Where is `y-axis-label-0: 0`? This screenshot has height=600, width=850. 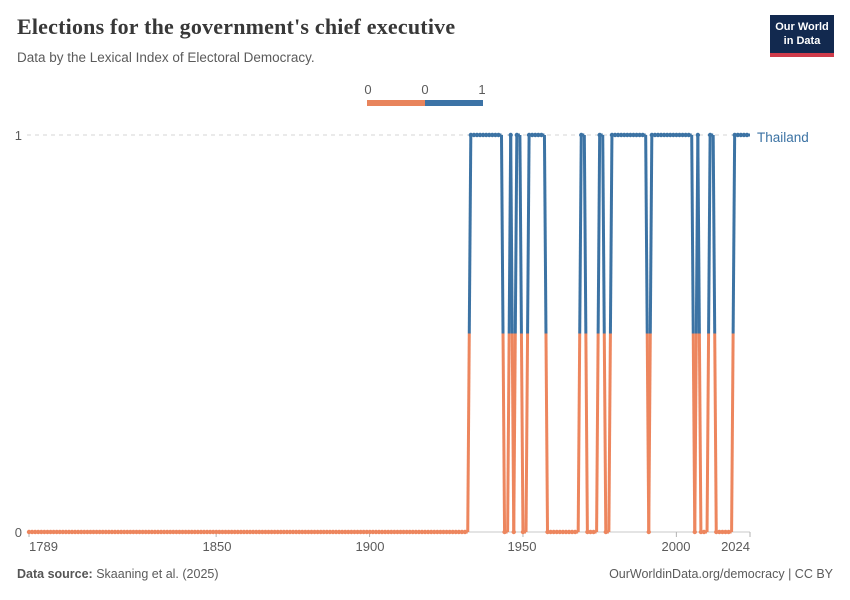
y-axis-label-0: 0 is located at coordinates (18, 532).